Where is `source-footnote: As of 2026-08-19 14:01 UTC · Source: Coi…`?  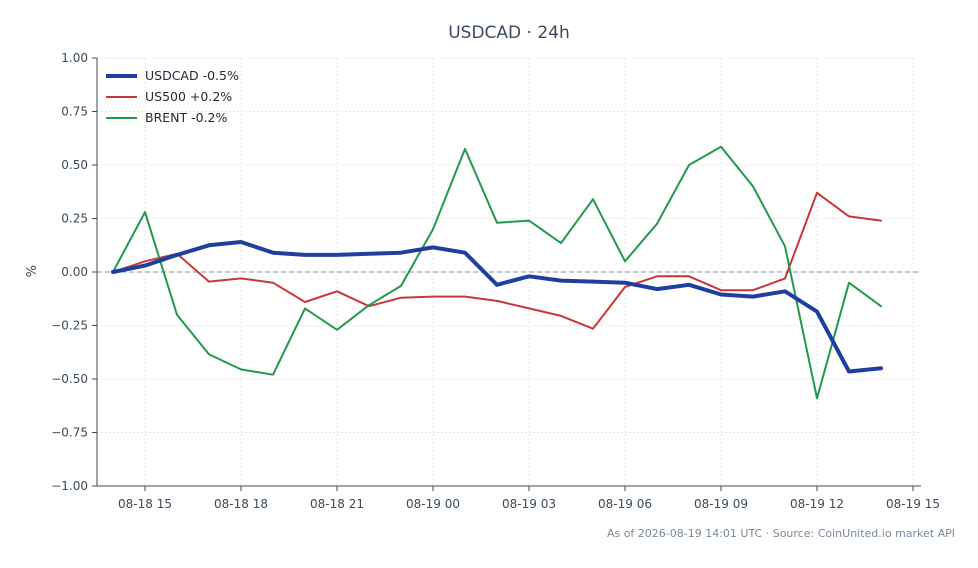
source-footnote: As of 2026-08-19 14:01 UTC · Source: Coi… is located at coordinates (781, 533).